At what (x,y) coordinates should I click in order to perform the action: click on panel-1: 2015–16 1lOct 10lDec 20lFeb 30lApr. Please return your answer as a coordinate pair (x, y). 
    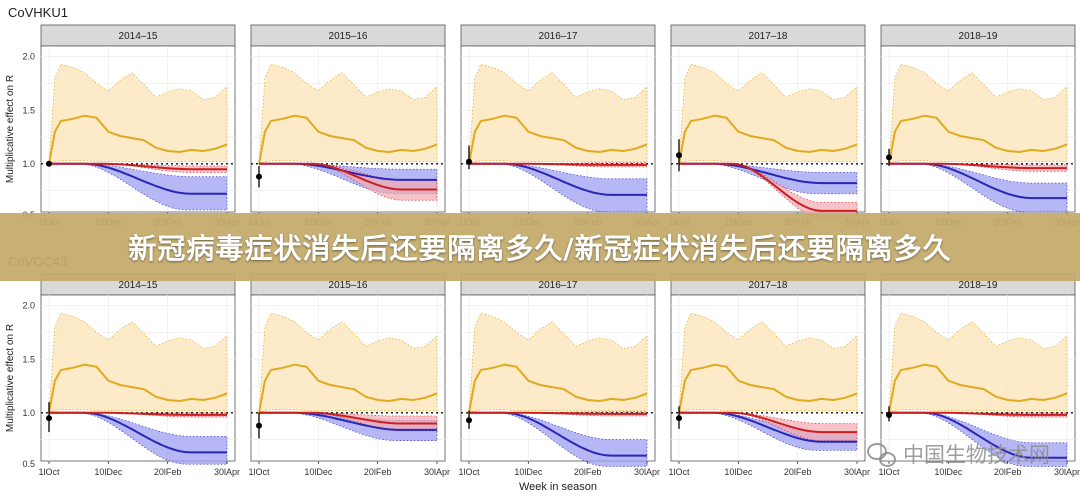
    Looking at the image, I should click on (349, 375).